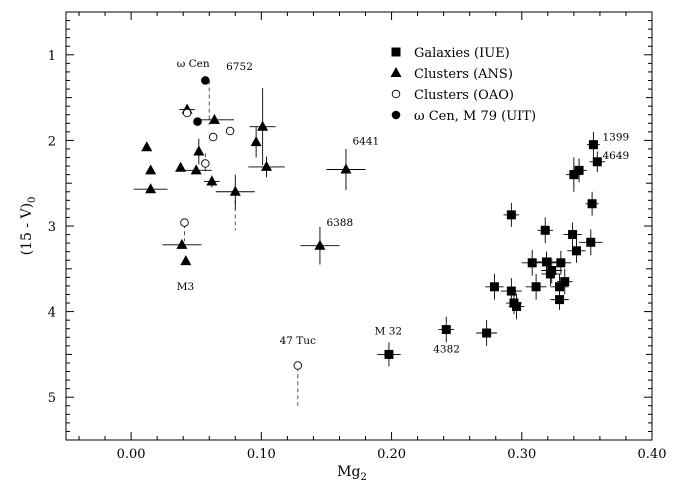  I want to click on legend-label: ω Cen, M 79 (UIT), so click(475, 116).